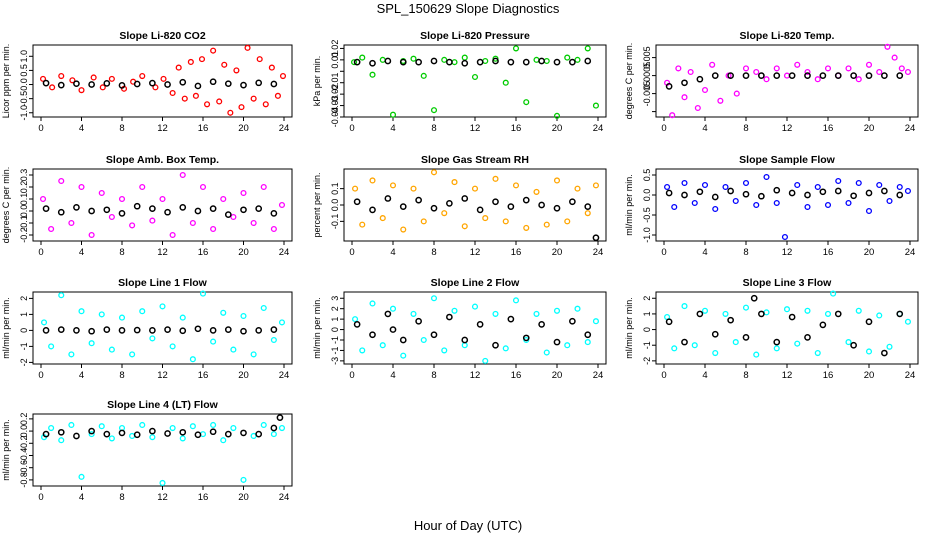 The width and height of the screenshot is (936, 540). Describe the element at coordinates (475, 160) in the screenshot. I see `panel-title: Slope Gas Stream RH` at that location.